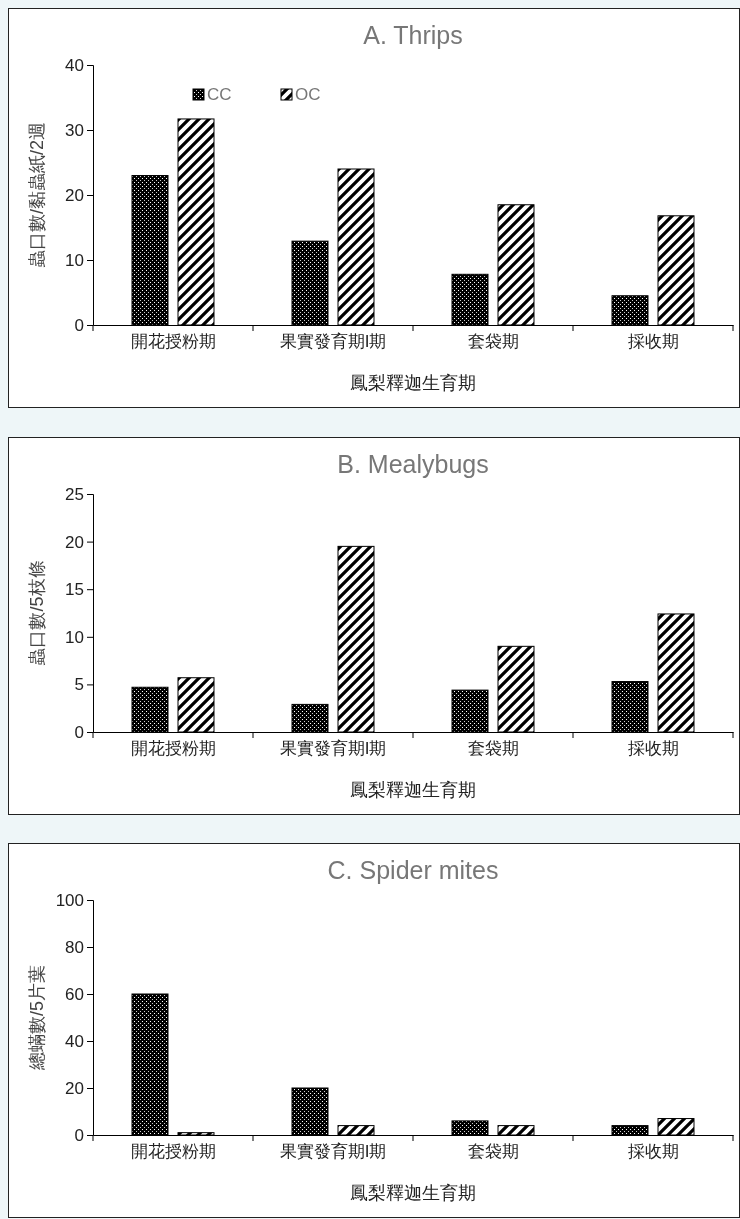  Describe the element at coordinates (308, 94) in the screenshot. I see `legend-label: OC` at that location.